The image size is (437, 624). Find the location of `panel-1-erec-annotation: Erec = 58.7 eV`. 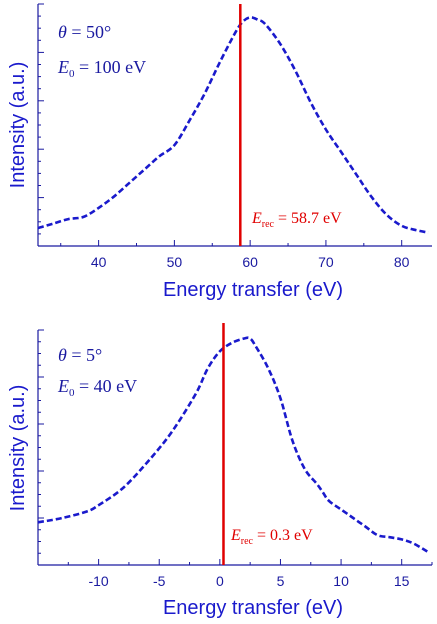

panel-1-erec-annotation: Erec = 58.7 eV is located at coordinates (296, 220).